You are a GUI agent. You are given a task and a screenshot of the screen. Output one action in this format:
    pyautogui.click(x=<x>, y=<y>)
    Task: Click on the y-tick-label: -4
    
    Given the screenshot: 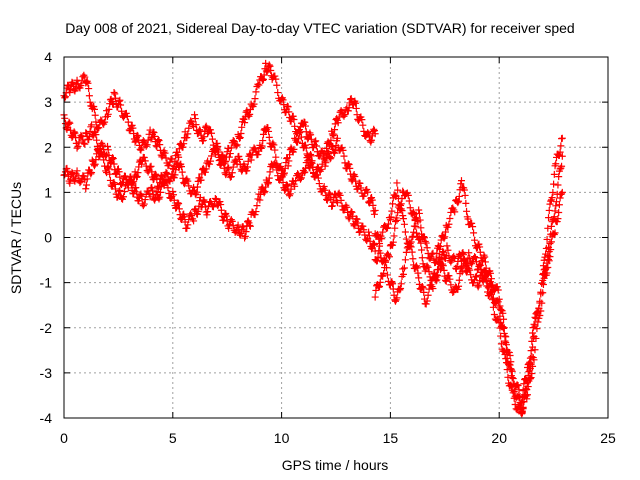 What is the action you would take?
    pyautogui.click(x=46, y=418)
    